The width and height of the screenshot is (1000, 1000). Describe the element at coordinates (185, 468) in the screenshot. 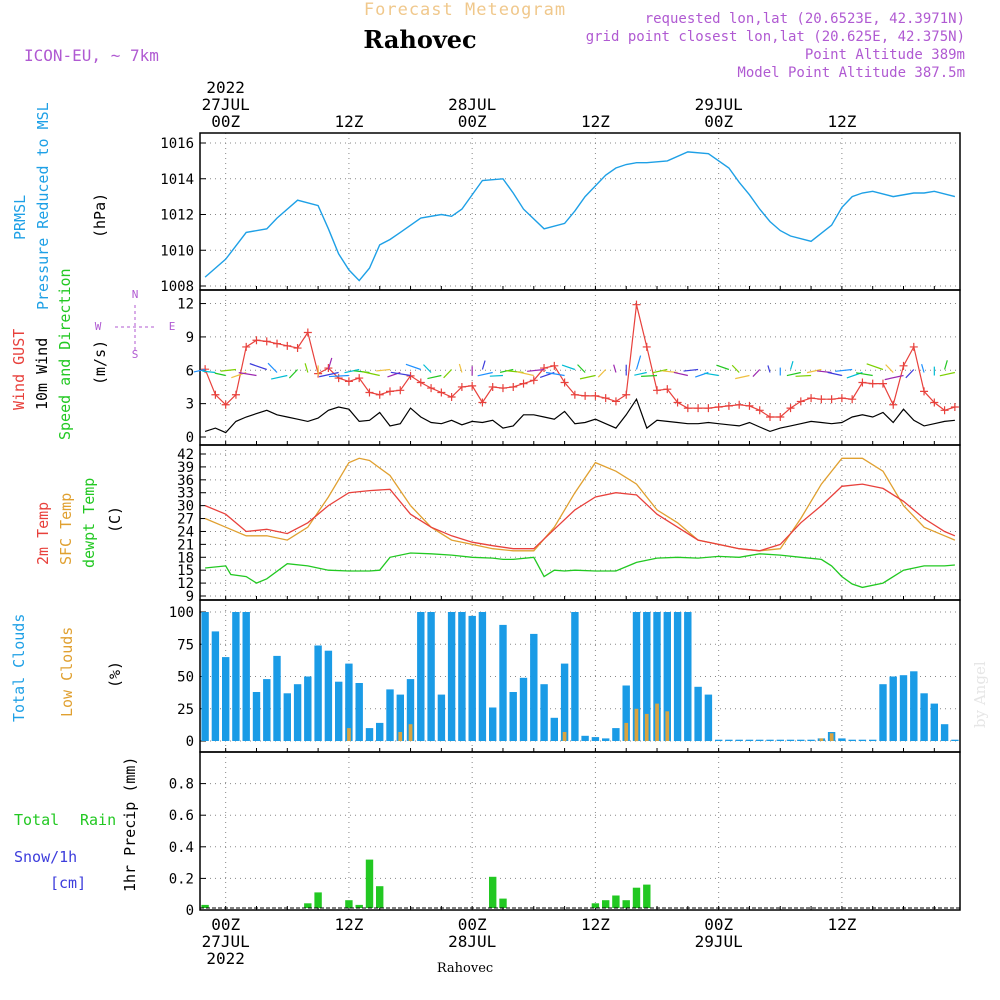

I see `temperature-ytick-label: 39` at that location.